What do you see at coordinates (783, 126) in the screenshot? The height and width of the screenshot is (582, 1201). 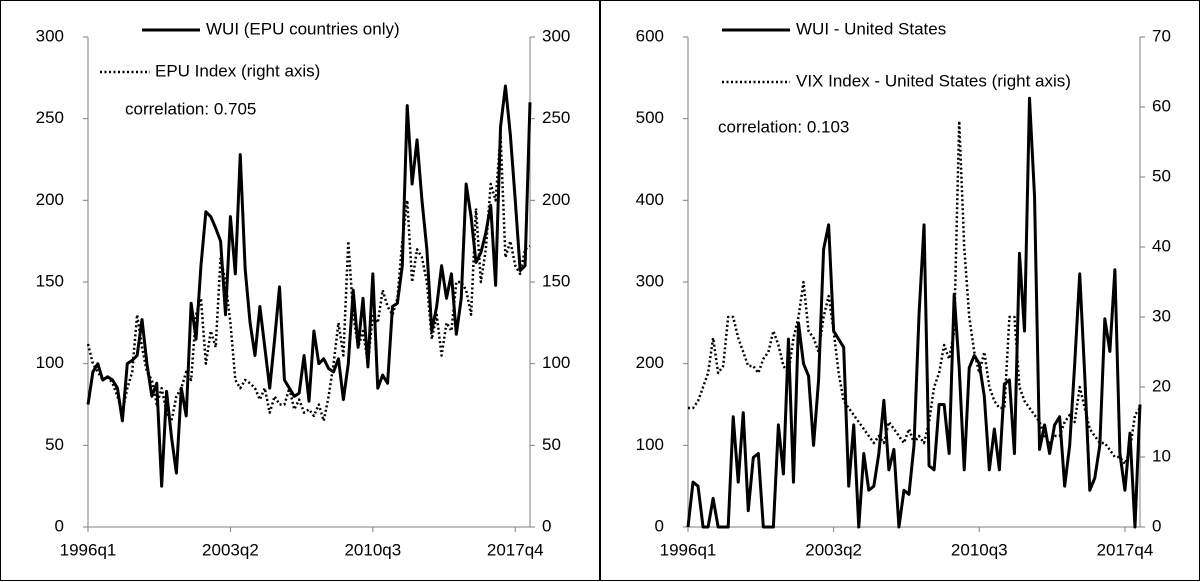 I see `annotation: correlation: 0.103` at bounding box center [783, 126].